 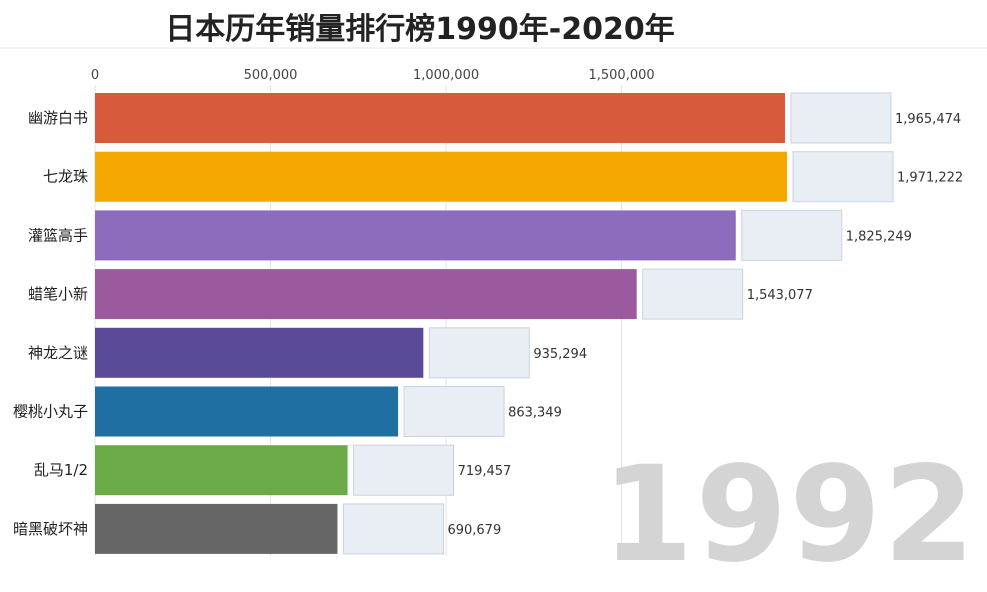 I want to click on value-label: 719,457, so click(x=485, y=471).